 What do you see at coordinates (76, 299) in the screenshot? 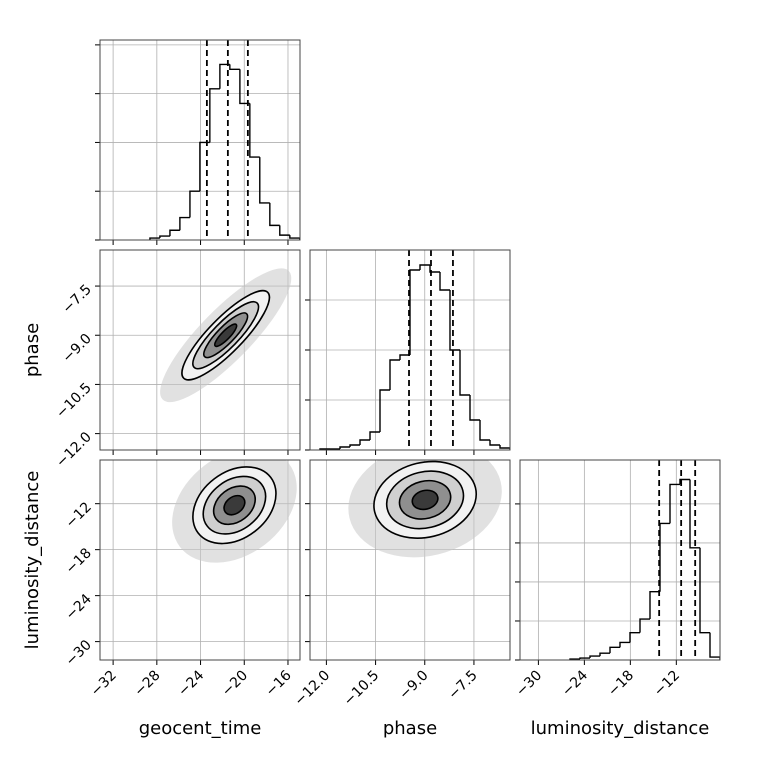
I see `y-tick-label: −7.5` at bounding box center [76, 299].